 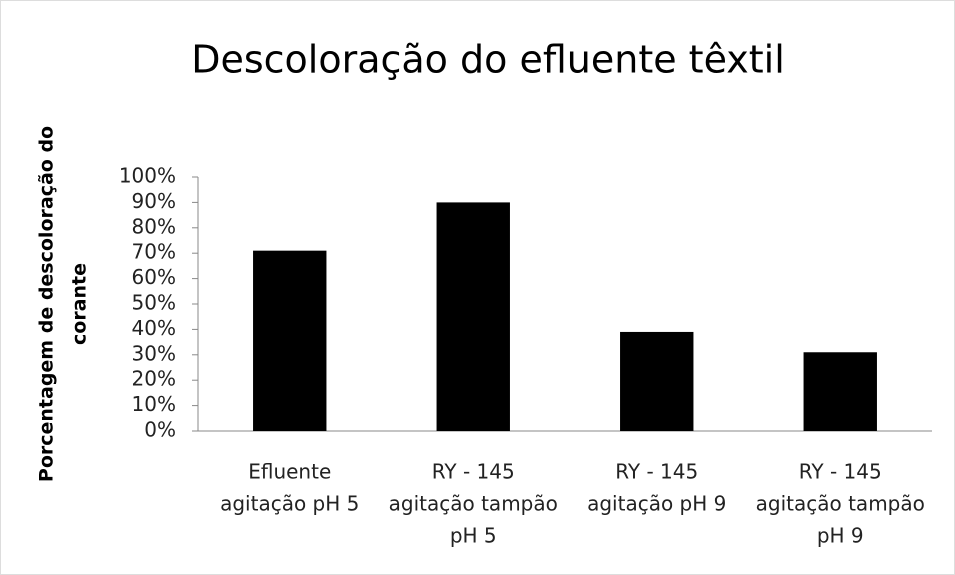 I want to click on y-tick-label: 40%, so click(x=154, y=328).